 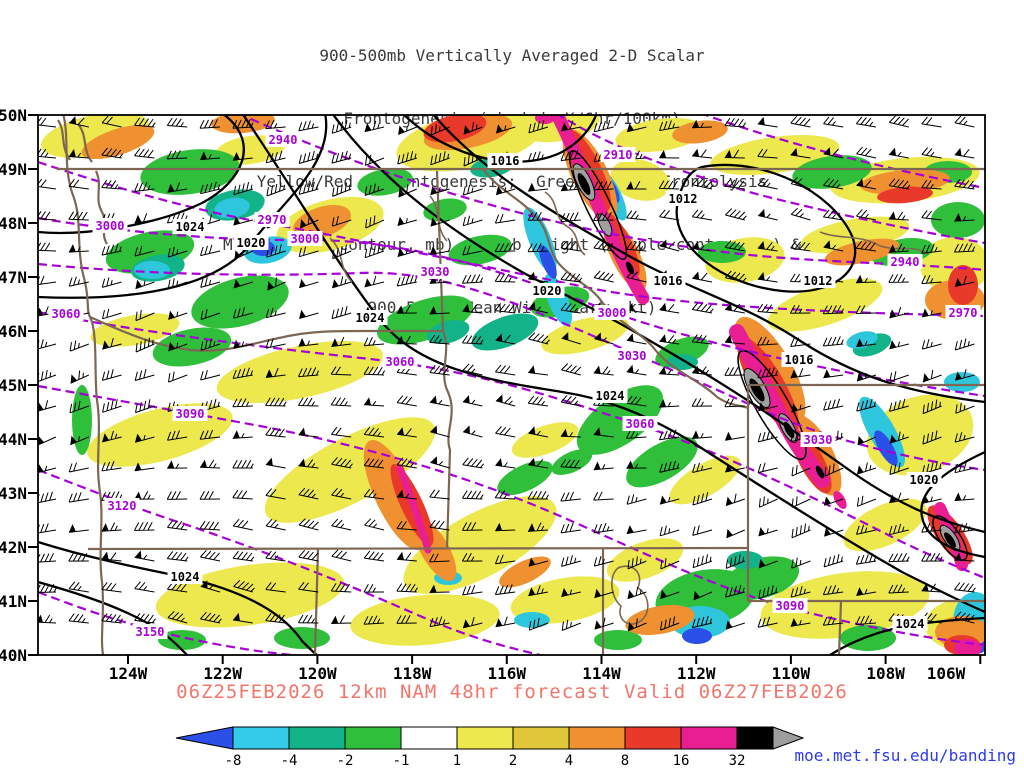 I want to click on lat-label: 45N, so click(x=13, y=385).